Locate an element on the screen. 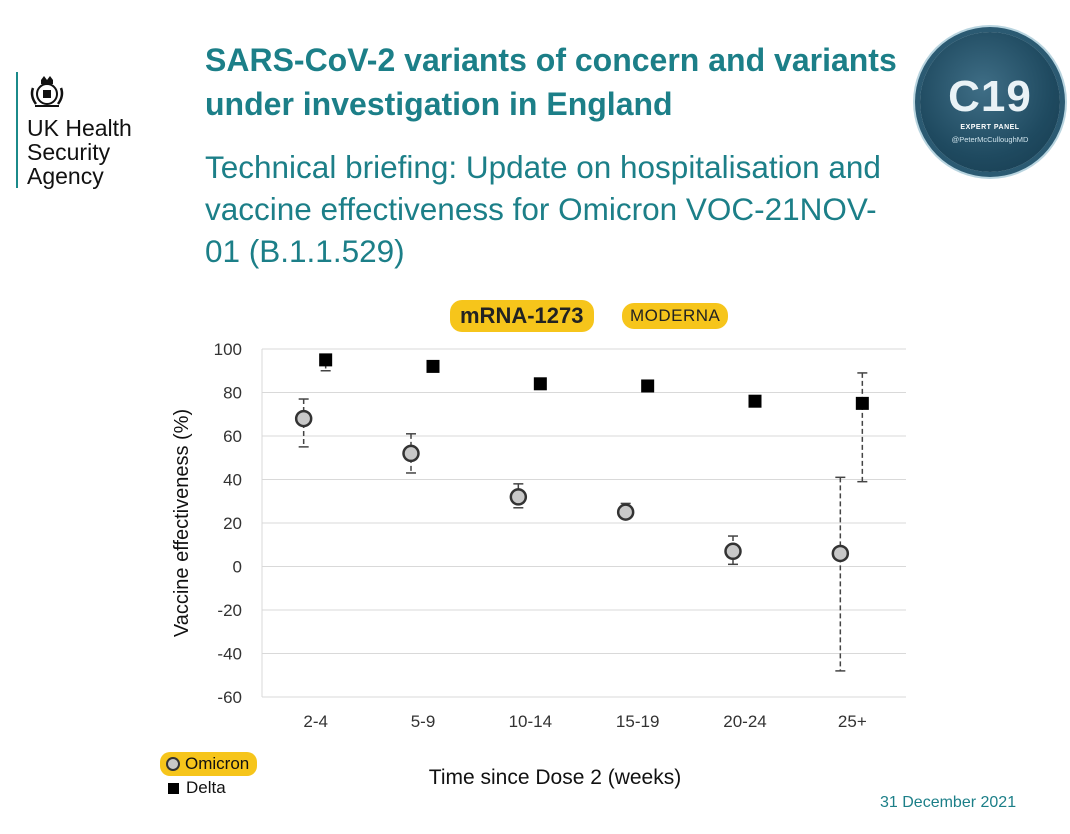 This screenshot has width=1070, height=834. brand-pill: MODERNA is located at coordinates (675, 316).